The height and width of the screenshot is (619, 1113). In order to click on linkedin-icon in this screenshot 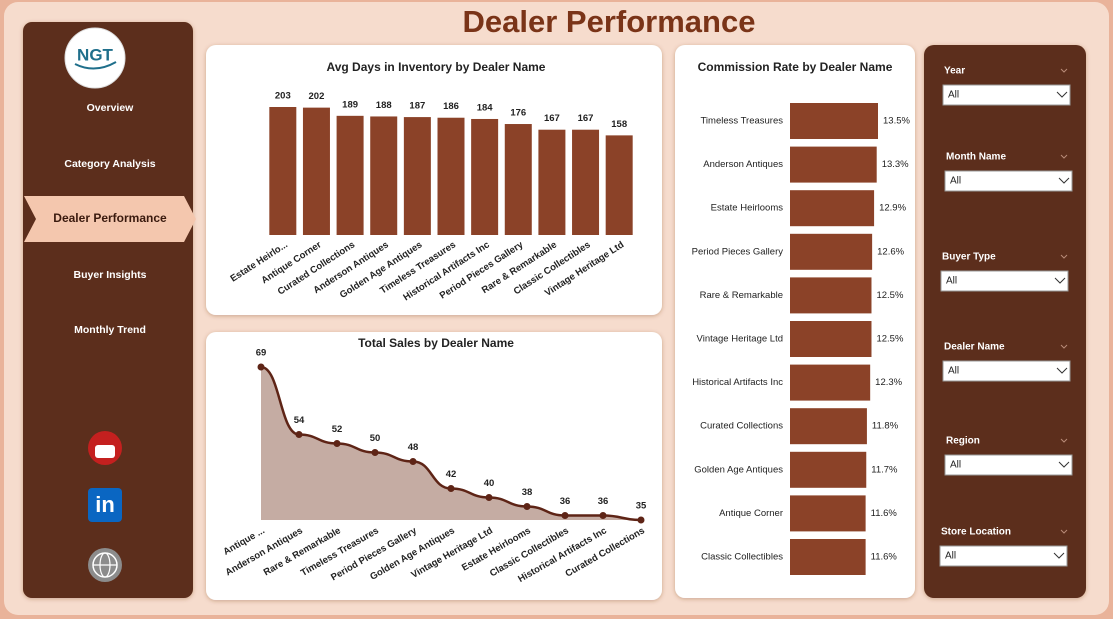, I will do `click(105, 505)`.